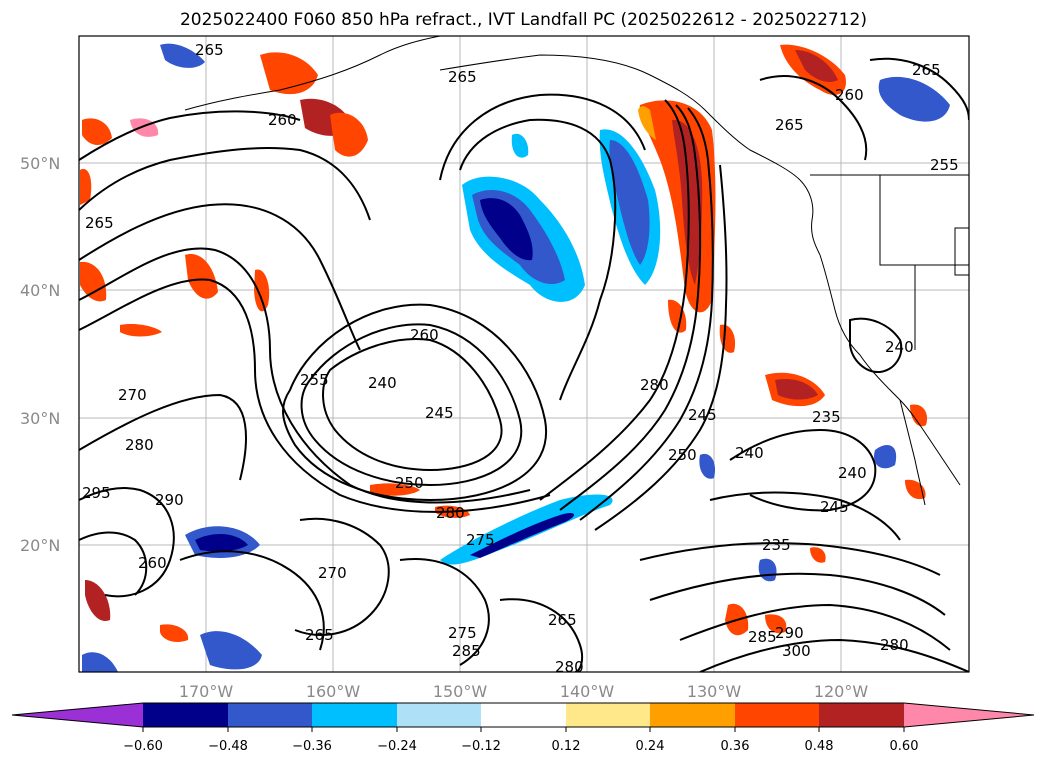 Image resolution: width=1047 pixels, height=765 pixels. I want to click on lon-label-150w: 150°W, so click(460, 691).